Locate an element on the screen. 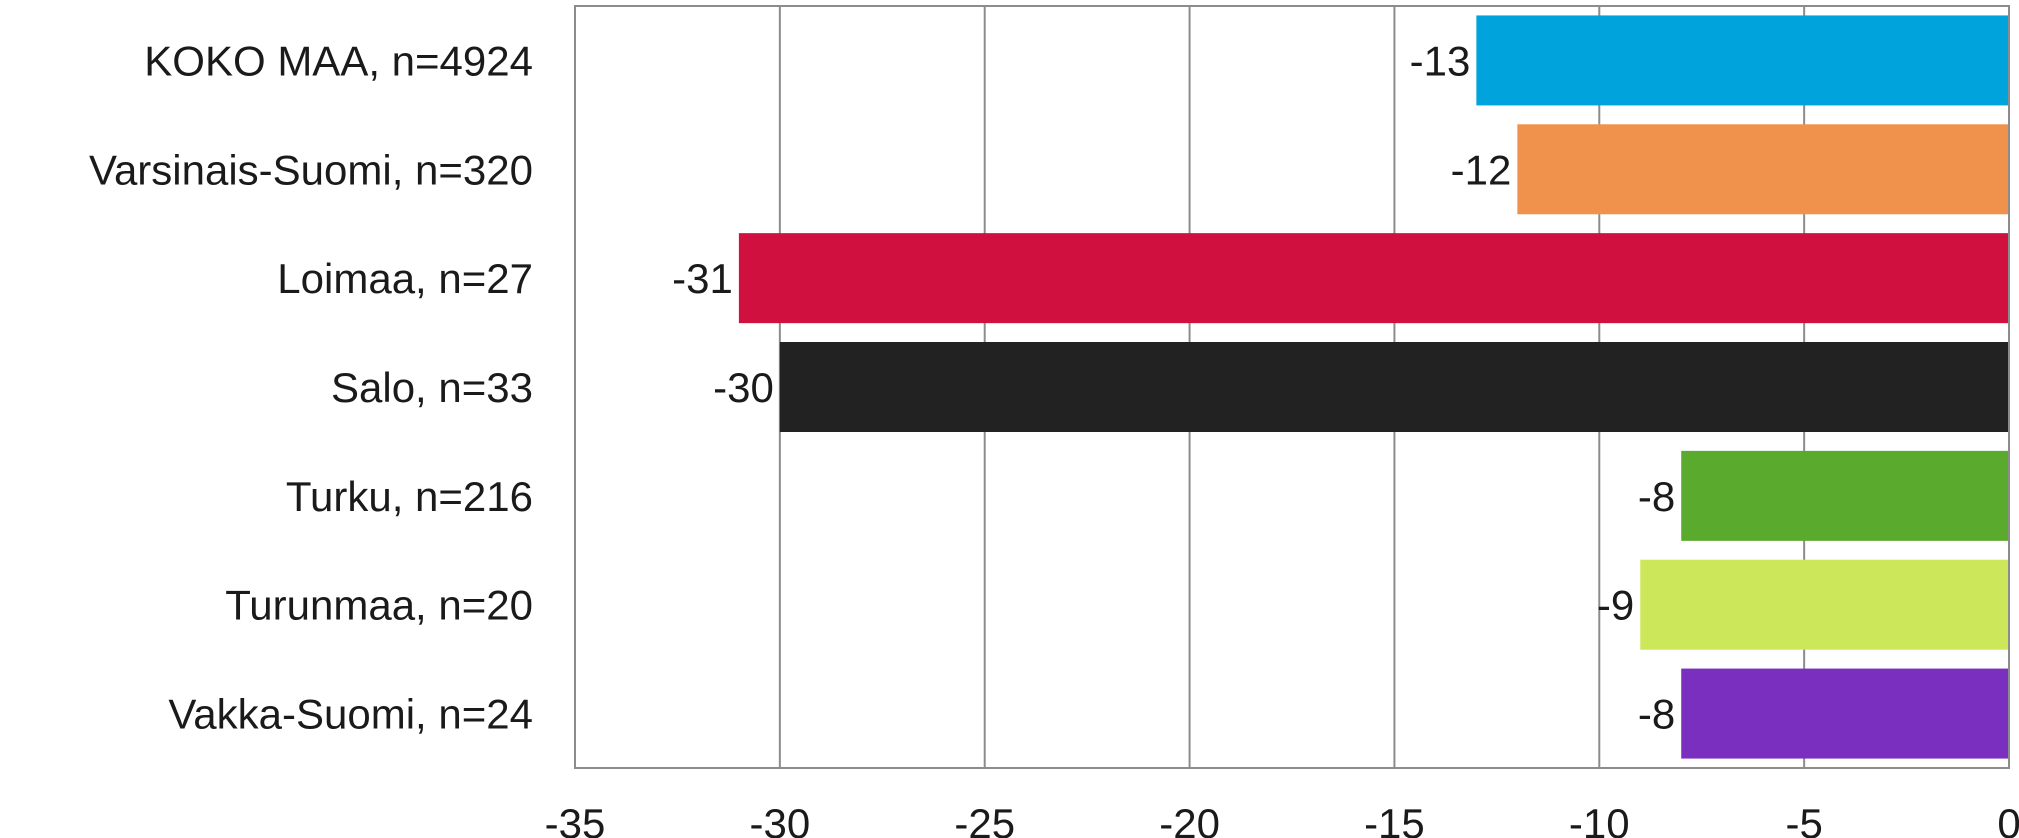 The height and width of the screenshot is (838, 2019). data-label: -31 is located at coordinates (702, 278).